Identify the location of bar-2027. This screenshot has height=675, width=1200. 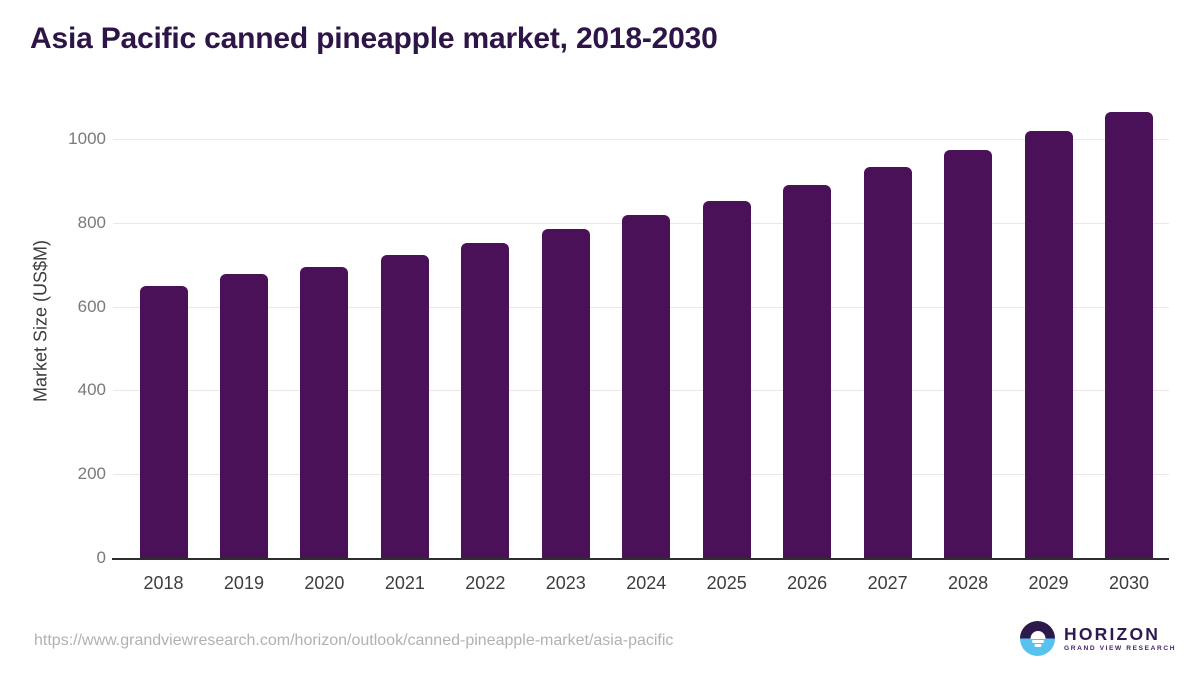
(887, 362).